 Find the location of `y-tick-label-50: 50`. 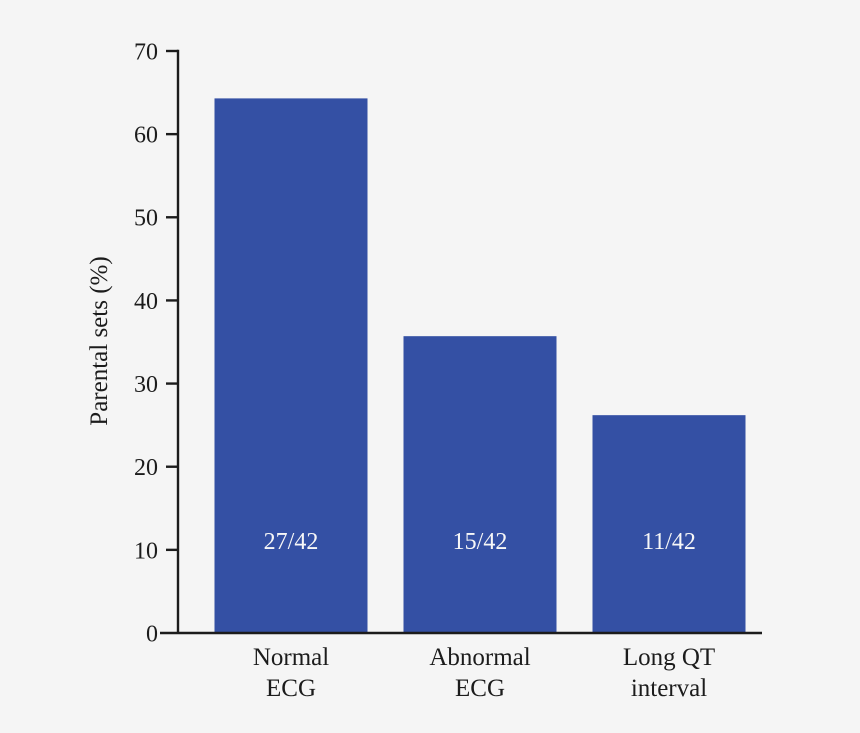

y-tick-label-50: 50 is located at coordinates (146, 219).